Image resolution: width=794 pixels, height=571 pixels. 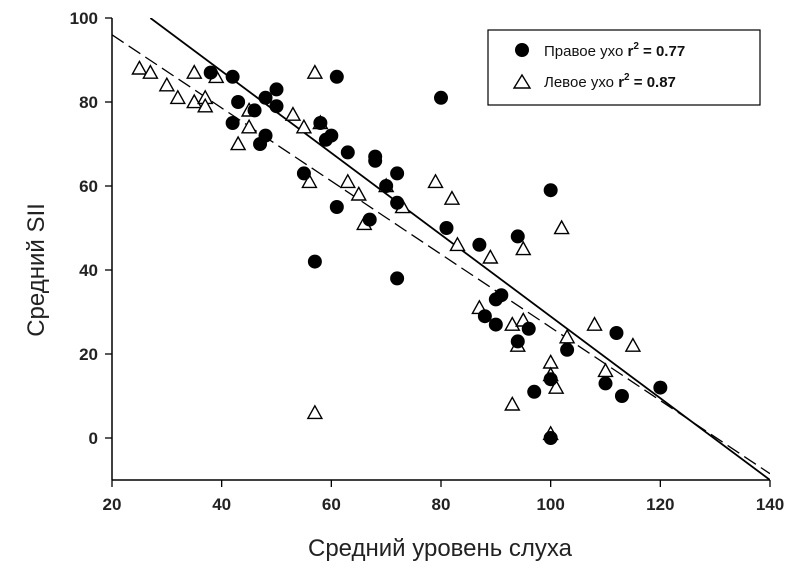 What do you see at coordinates (88, 354) in the screenshot?
I see `y-tick-label-20: 20` at bounding box center [88, 354].